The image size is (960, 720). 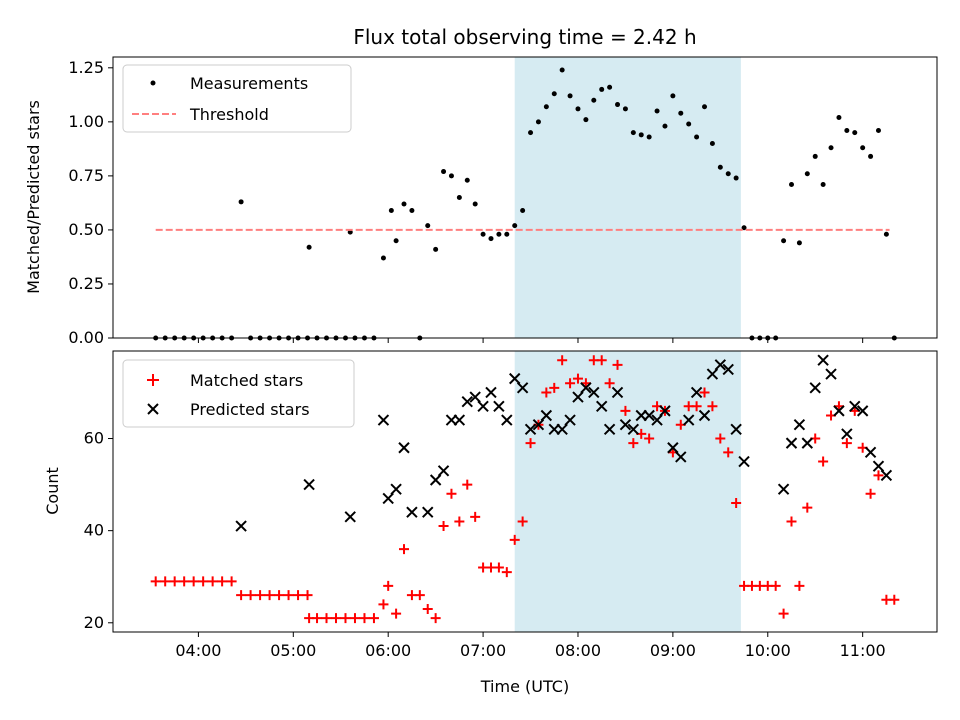 I want to click on x-tick-label: 09:00, so click(x=673, y=650).